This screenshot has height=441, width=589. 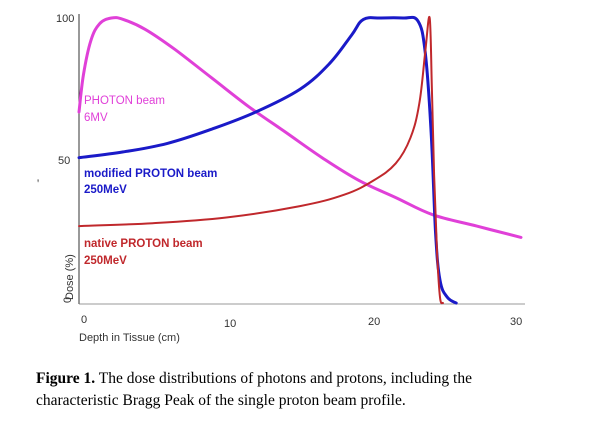 I want to click on stray-mark: ', so click(x=38, y=183).